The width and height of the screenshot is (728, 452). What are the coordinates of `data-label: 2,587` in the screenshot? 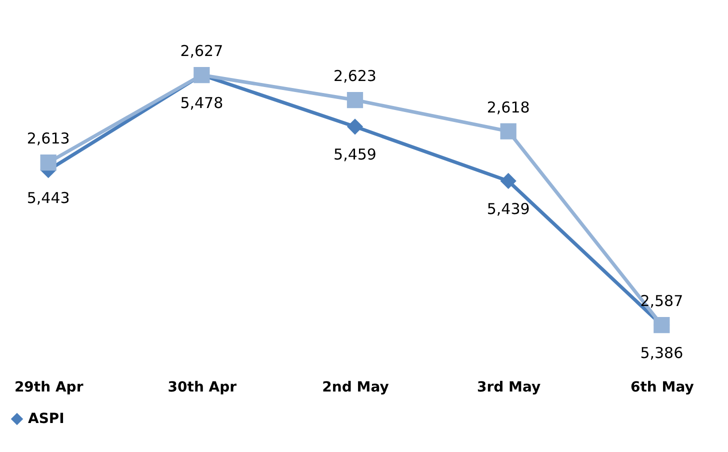 It's located at (662, 301).